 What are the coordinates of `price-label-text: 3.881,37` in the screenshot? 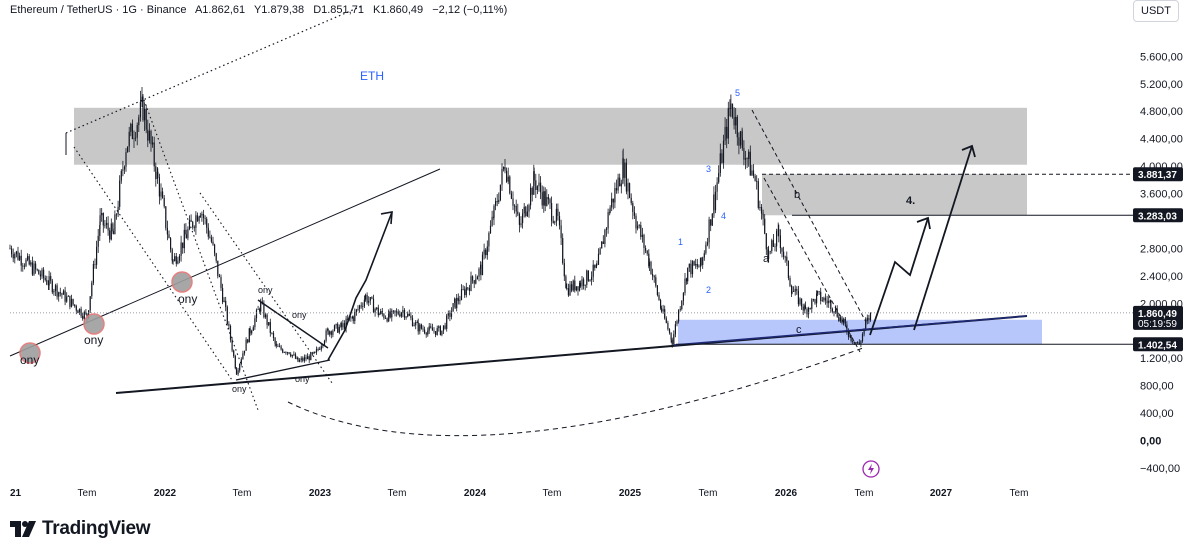 It's located at (1157, 175).